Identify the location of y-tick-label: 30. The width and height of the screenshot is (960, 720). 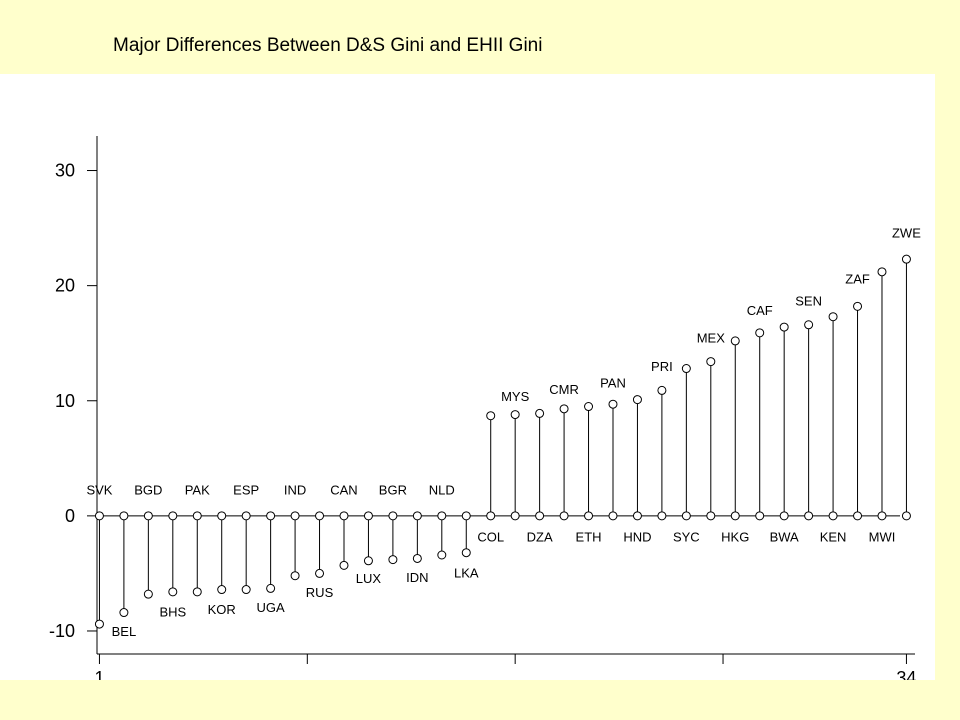
(65, 171).